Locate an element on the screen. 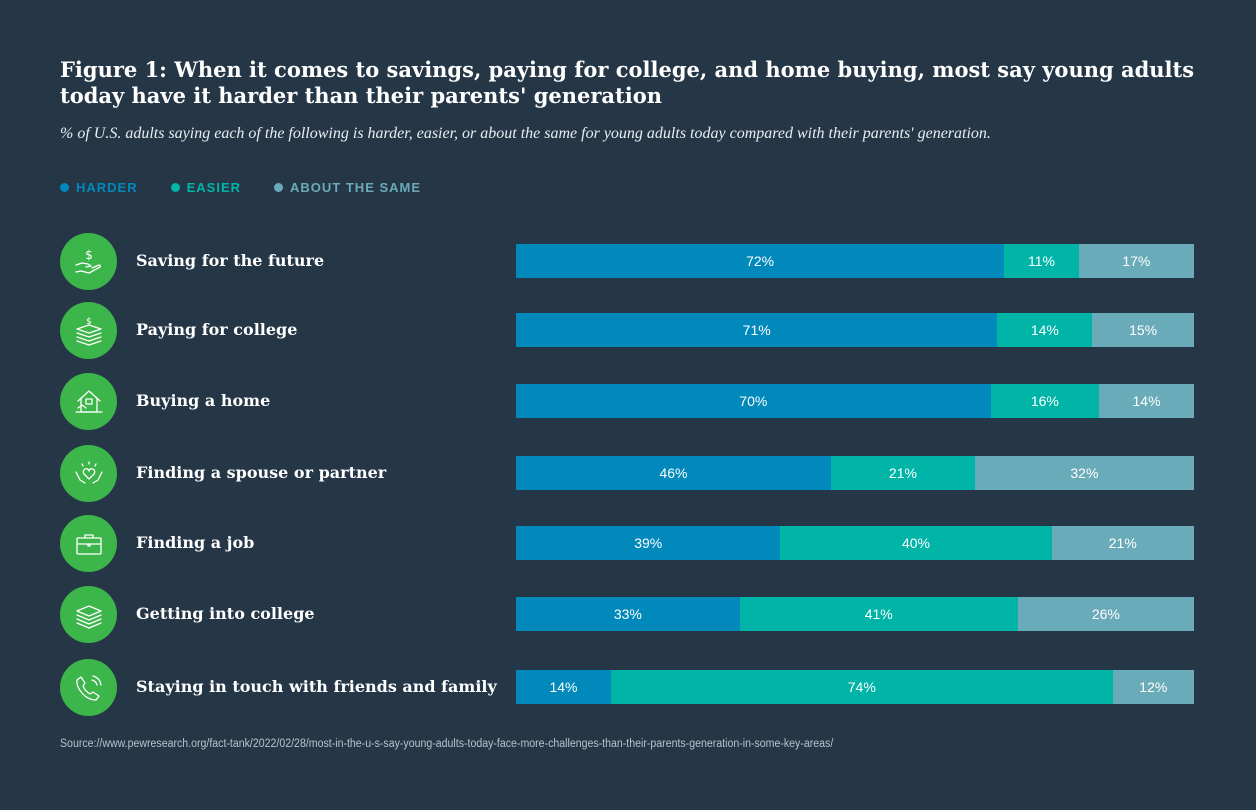  bar-segment-harder: 39% is located at coordinates (648, 543).